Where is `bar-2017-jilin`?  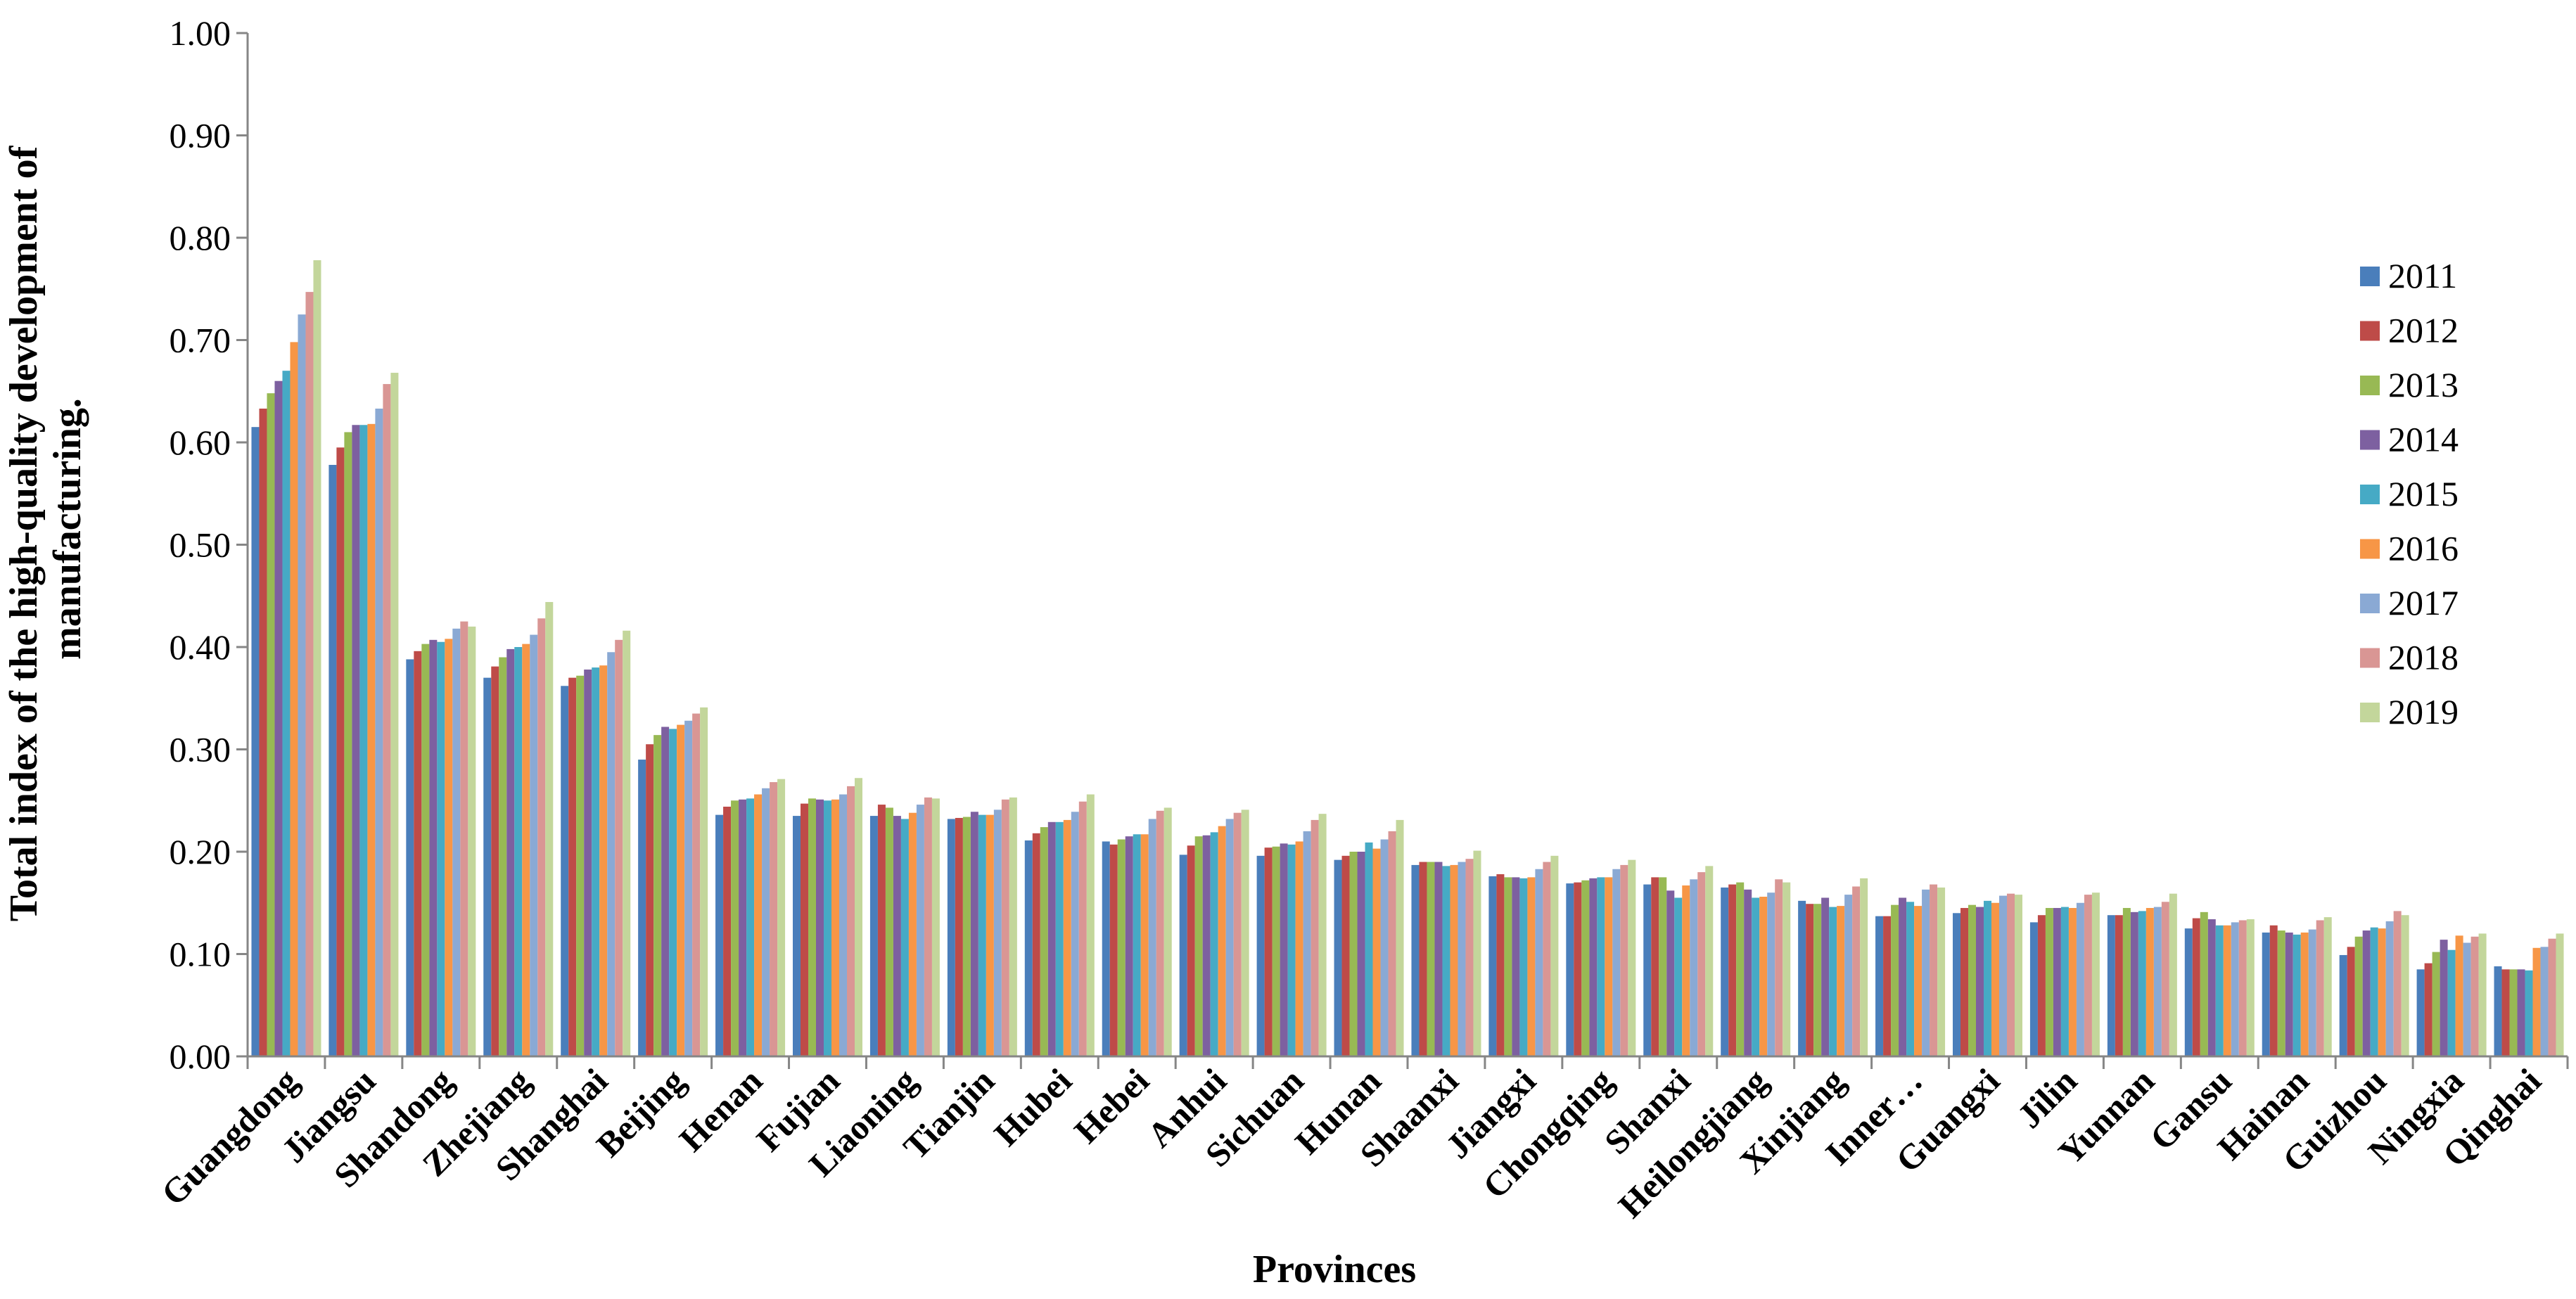
bar-2017-jilin is located at coordinates (2080, 979).